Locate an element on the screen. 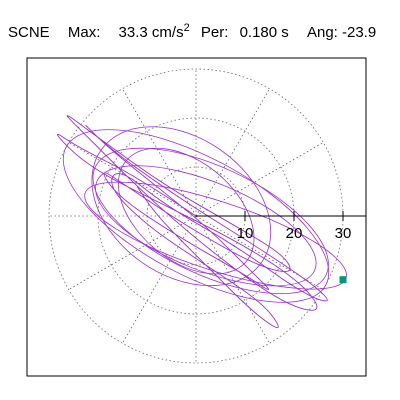 This screenshot has width=400, height=400. end-marker is located at coordinates (343, 280).